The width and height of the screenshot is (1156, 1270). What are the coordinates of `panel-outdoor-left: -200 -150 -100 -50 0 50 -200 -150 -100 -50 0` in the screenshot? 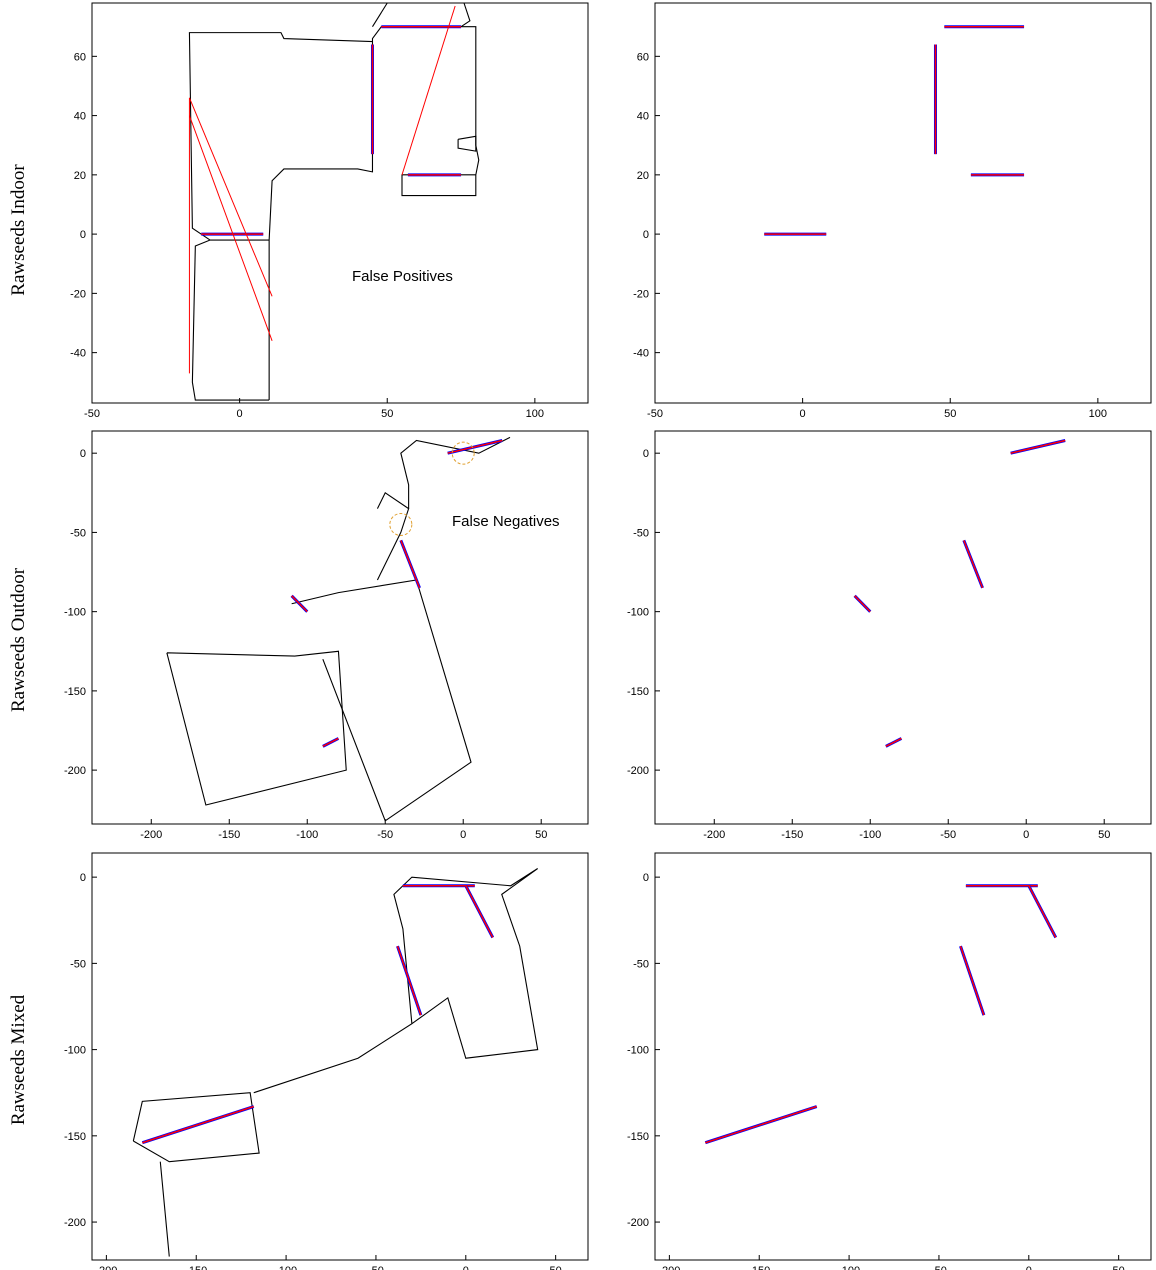 It's located at (326, 635).